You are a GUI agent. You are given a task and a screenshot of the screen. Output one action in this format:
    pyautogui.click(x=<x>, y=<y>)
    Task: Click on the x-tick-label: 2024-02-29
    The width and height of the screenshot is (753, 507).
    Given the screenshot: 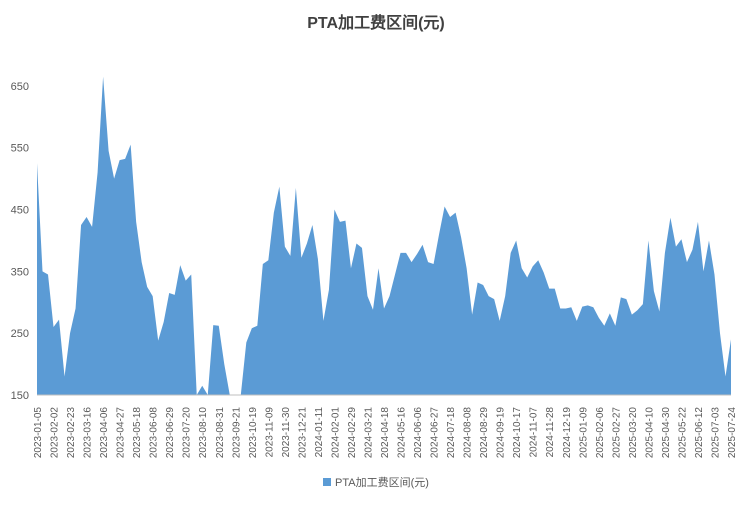 What is the action you would take?
    pyautogui.click(x=352, y=433)
    